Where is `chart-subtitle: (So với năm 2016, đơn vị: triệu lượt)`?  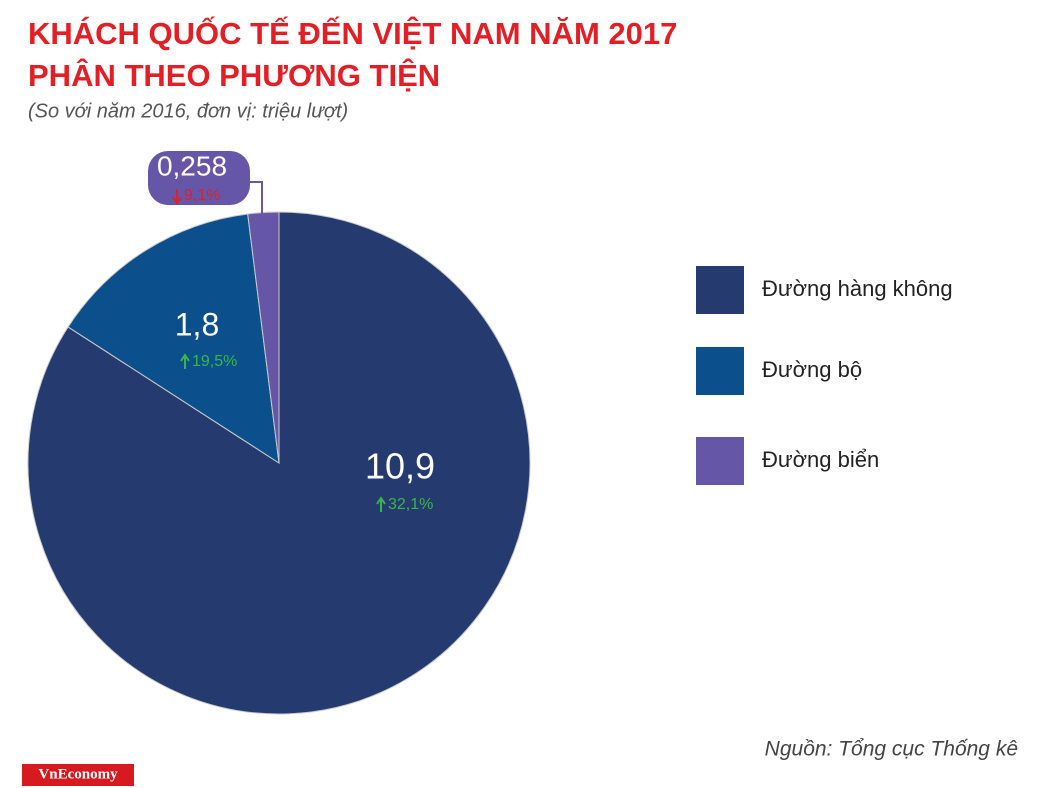
chart-subtitle: (So với năm 2016, đơn vị: triệu lượt) is located at coordinates (188, 111).